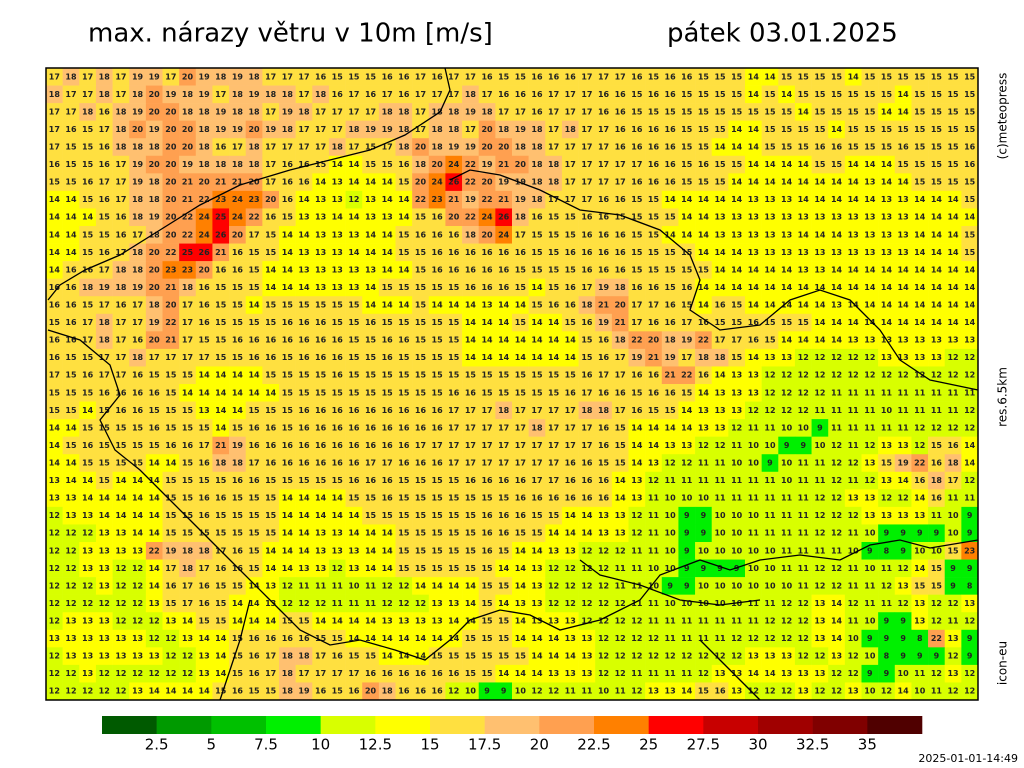  I want to click on wind-value: 21, so click(171, 340).